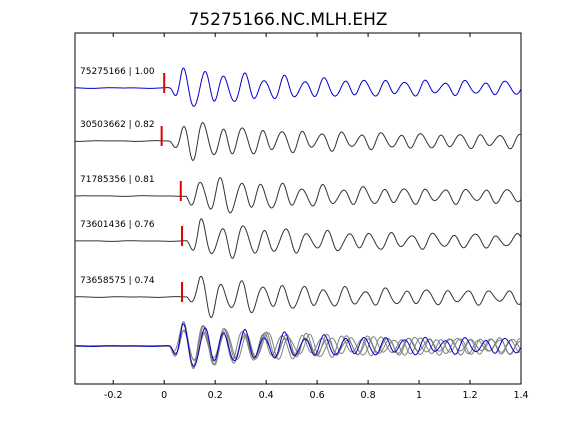 The image size is (576, 432). I want to click on x-tick-label: 1, so click(419, 395).